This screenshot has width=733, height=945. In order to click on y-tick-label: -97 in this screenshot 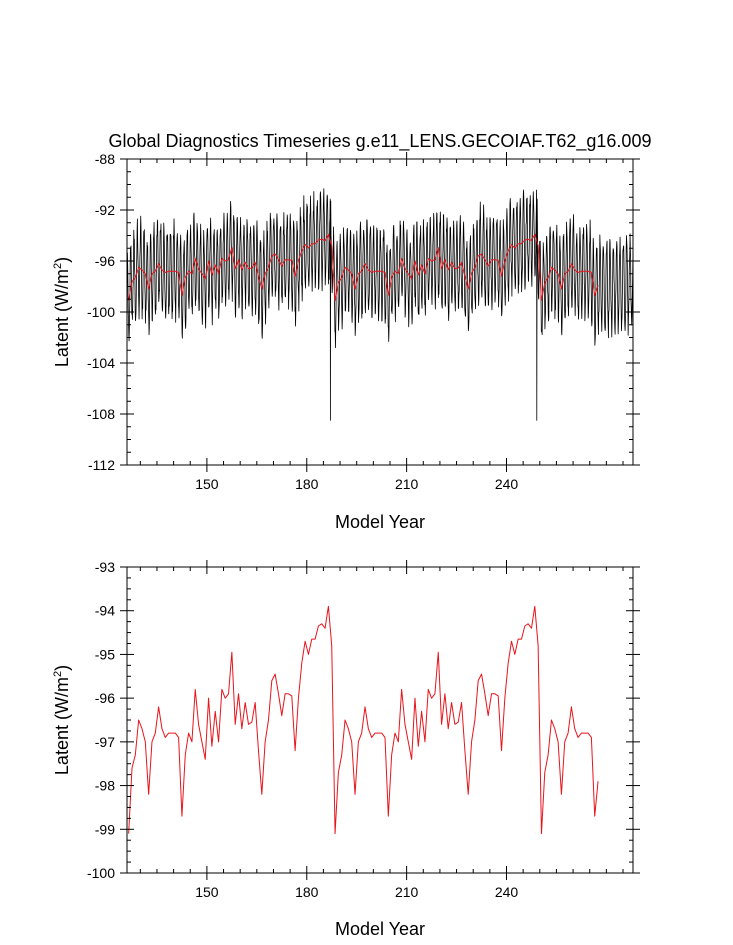, I will do `click(105, 742)`.